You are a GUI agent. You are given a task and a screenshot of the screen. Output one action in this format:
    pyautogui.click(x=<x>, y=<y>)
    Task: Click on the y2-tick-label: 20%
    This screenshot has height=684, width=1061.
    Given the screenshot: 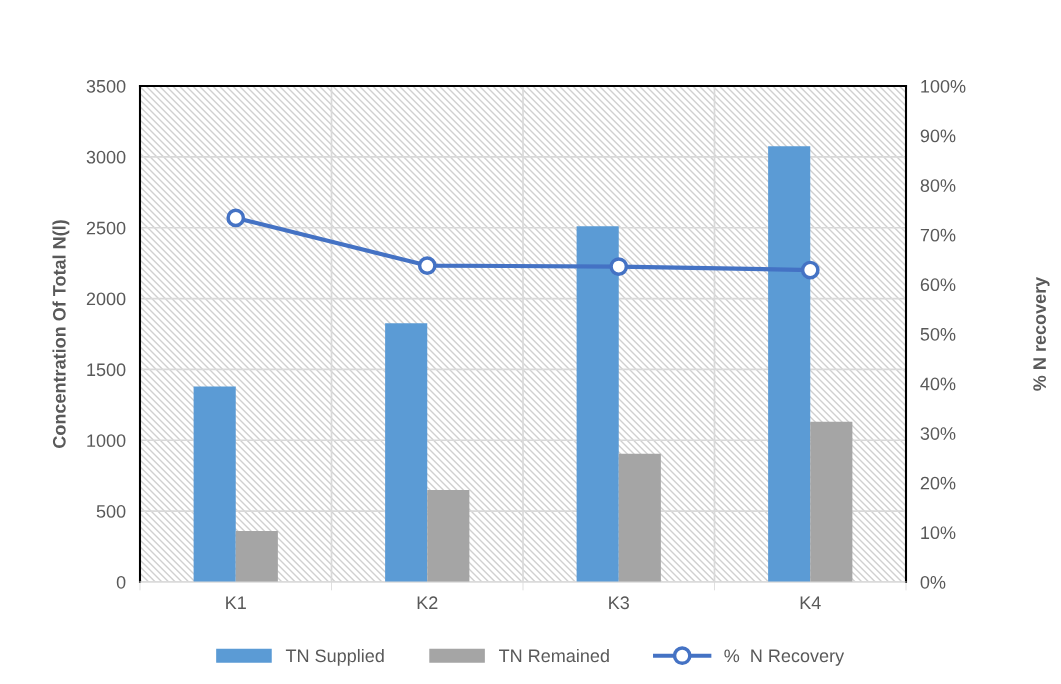 What is the action you would take?
    pyautogui.click(x=938, y=483)
    